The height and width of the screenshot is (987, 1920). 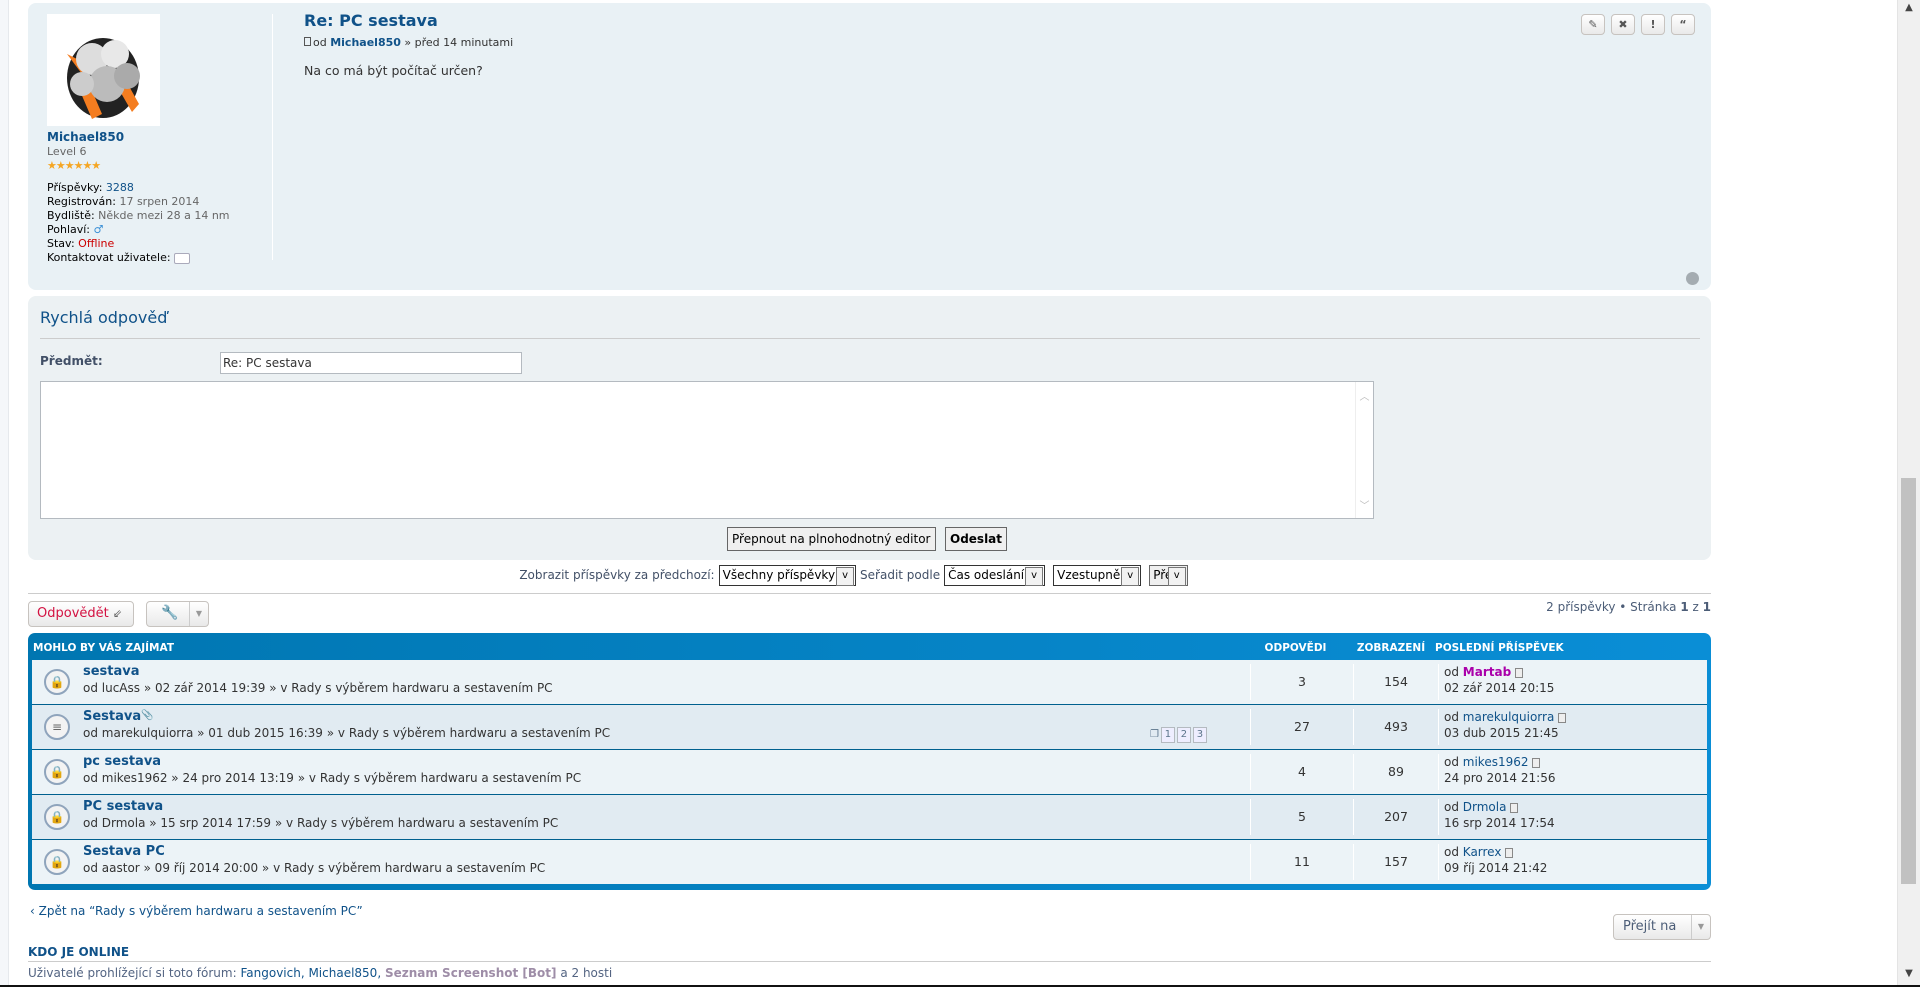 What do you see at coordinates (1650, 926) in the screenshot?
I see `jump-label: Přejít na` at bounding box center [1650, 926].